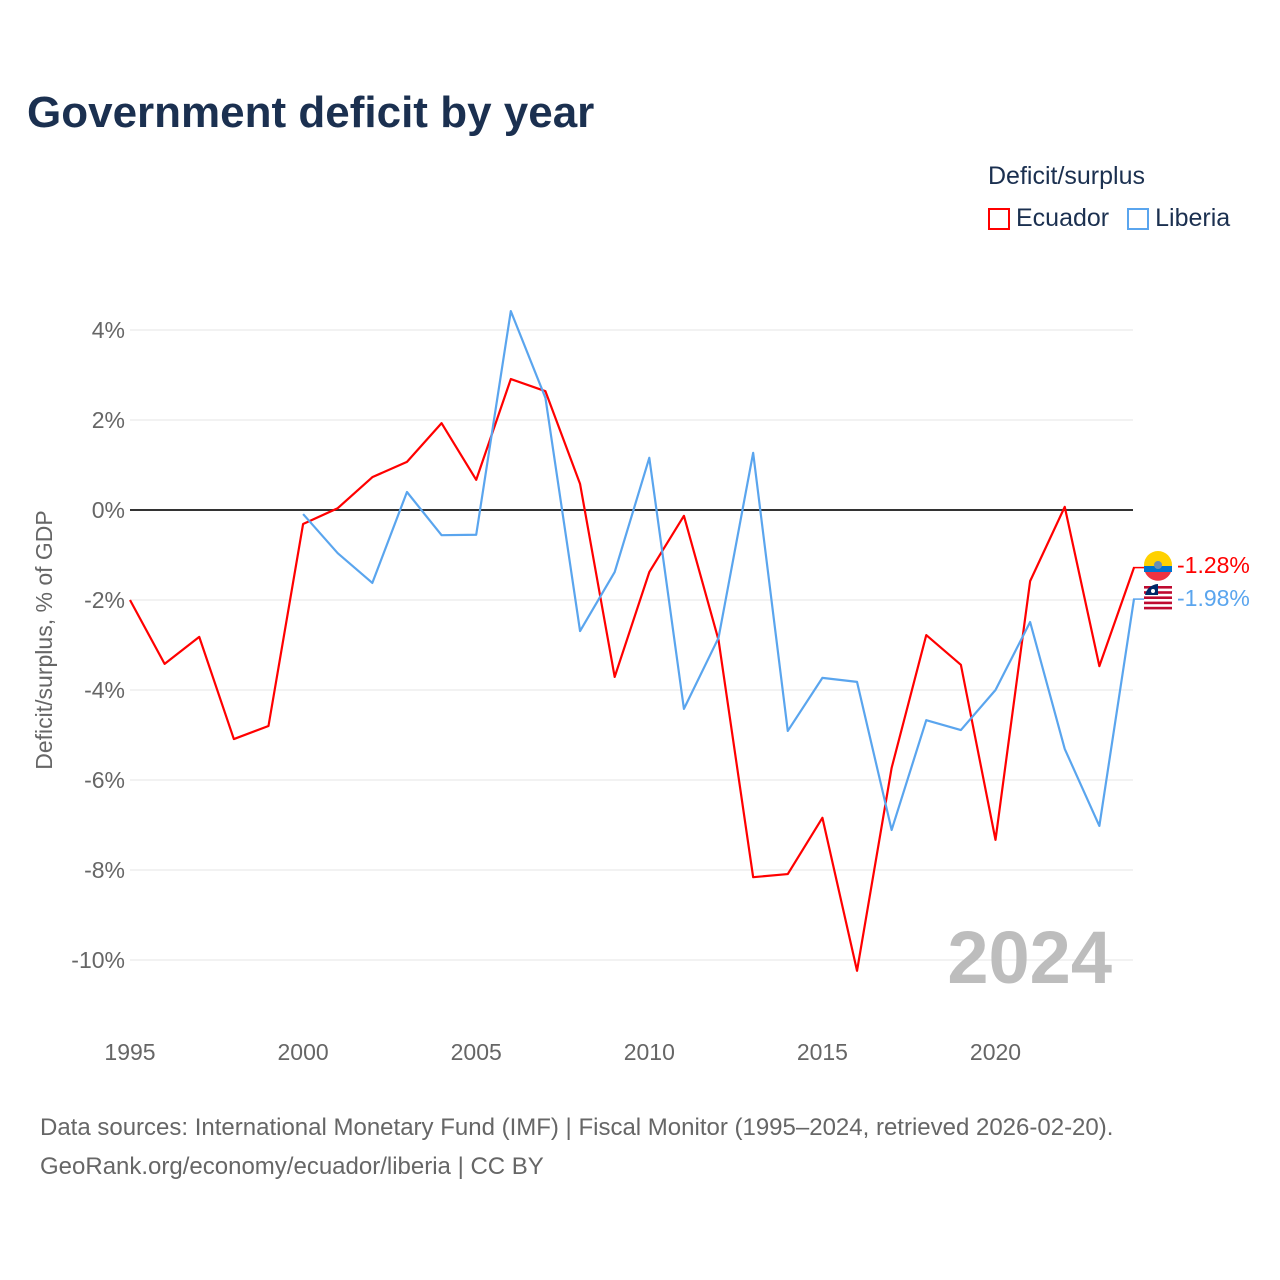 The image size is (1280, 1280). I want to click on flag-canton, so click(1151, 589).